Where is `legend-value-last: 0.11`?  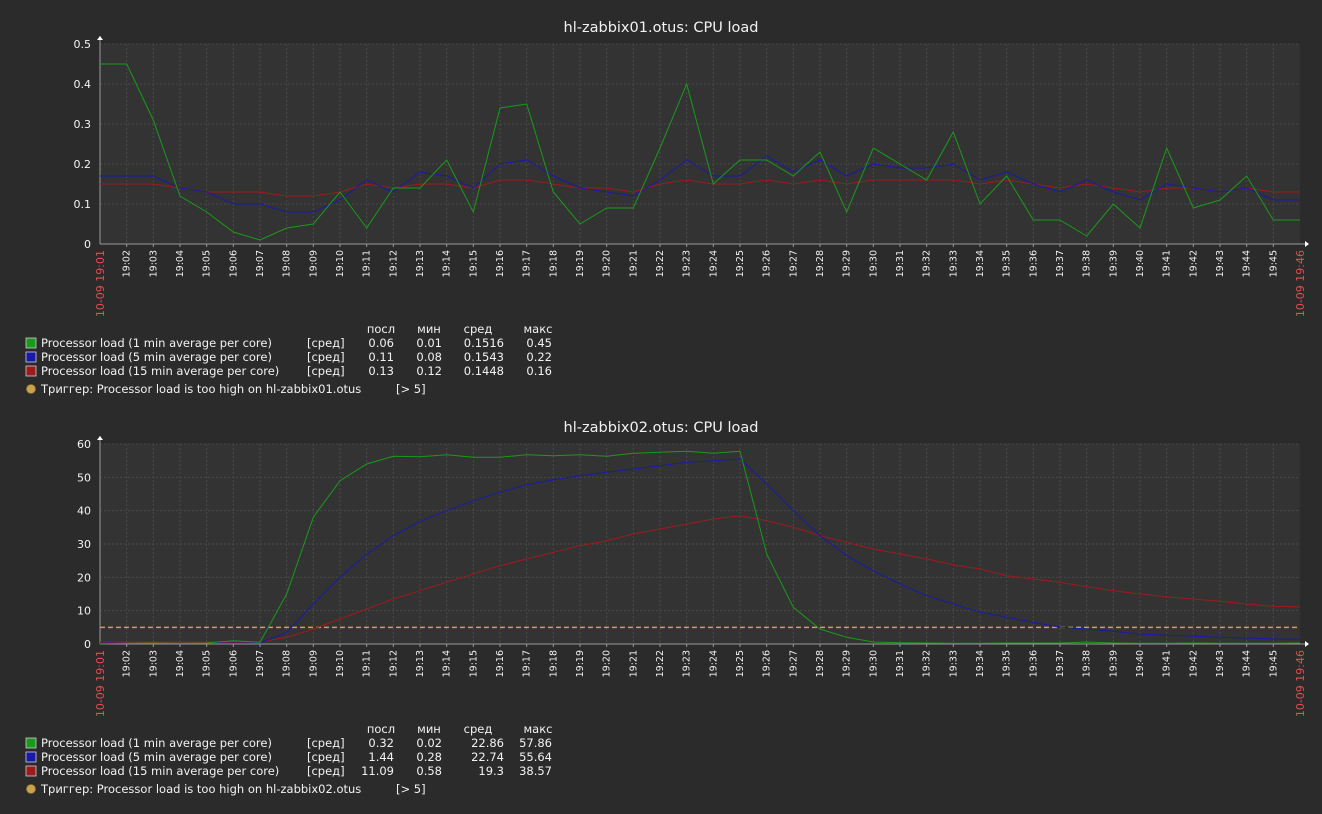 legend-value-last: 0.11 is located at coordinates (381, 357).